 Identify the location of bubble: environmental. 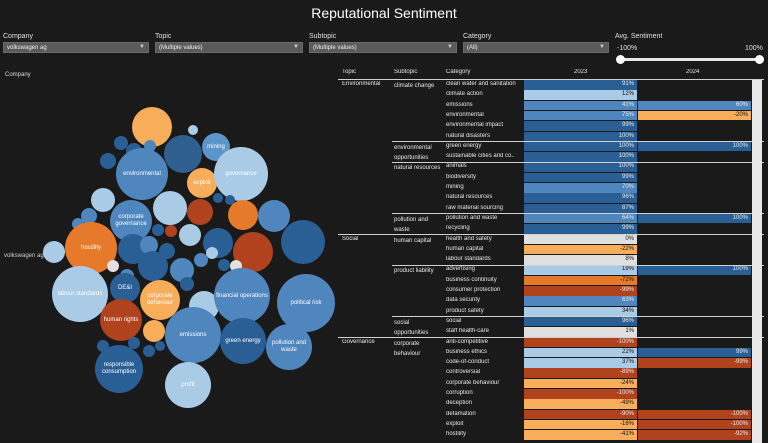
(142, 174).